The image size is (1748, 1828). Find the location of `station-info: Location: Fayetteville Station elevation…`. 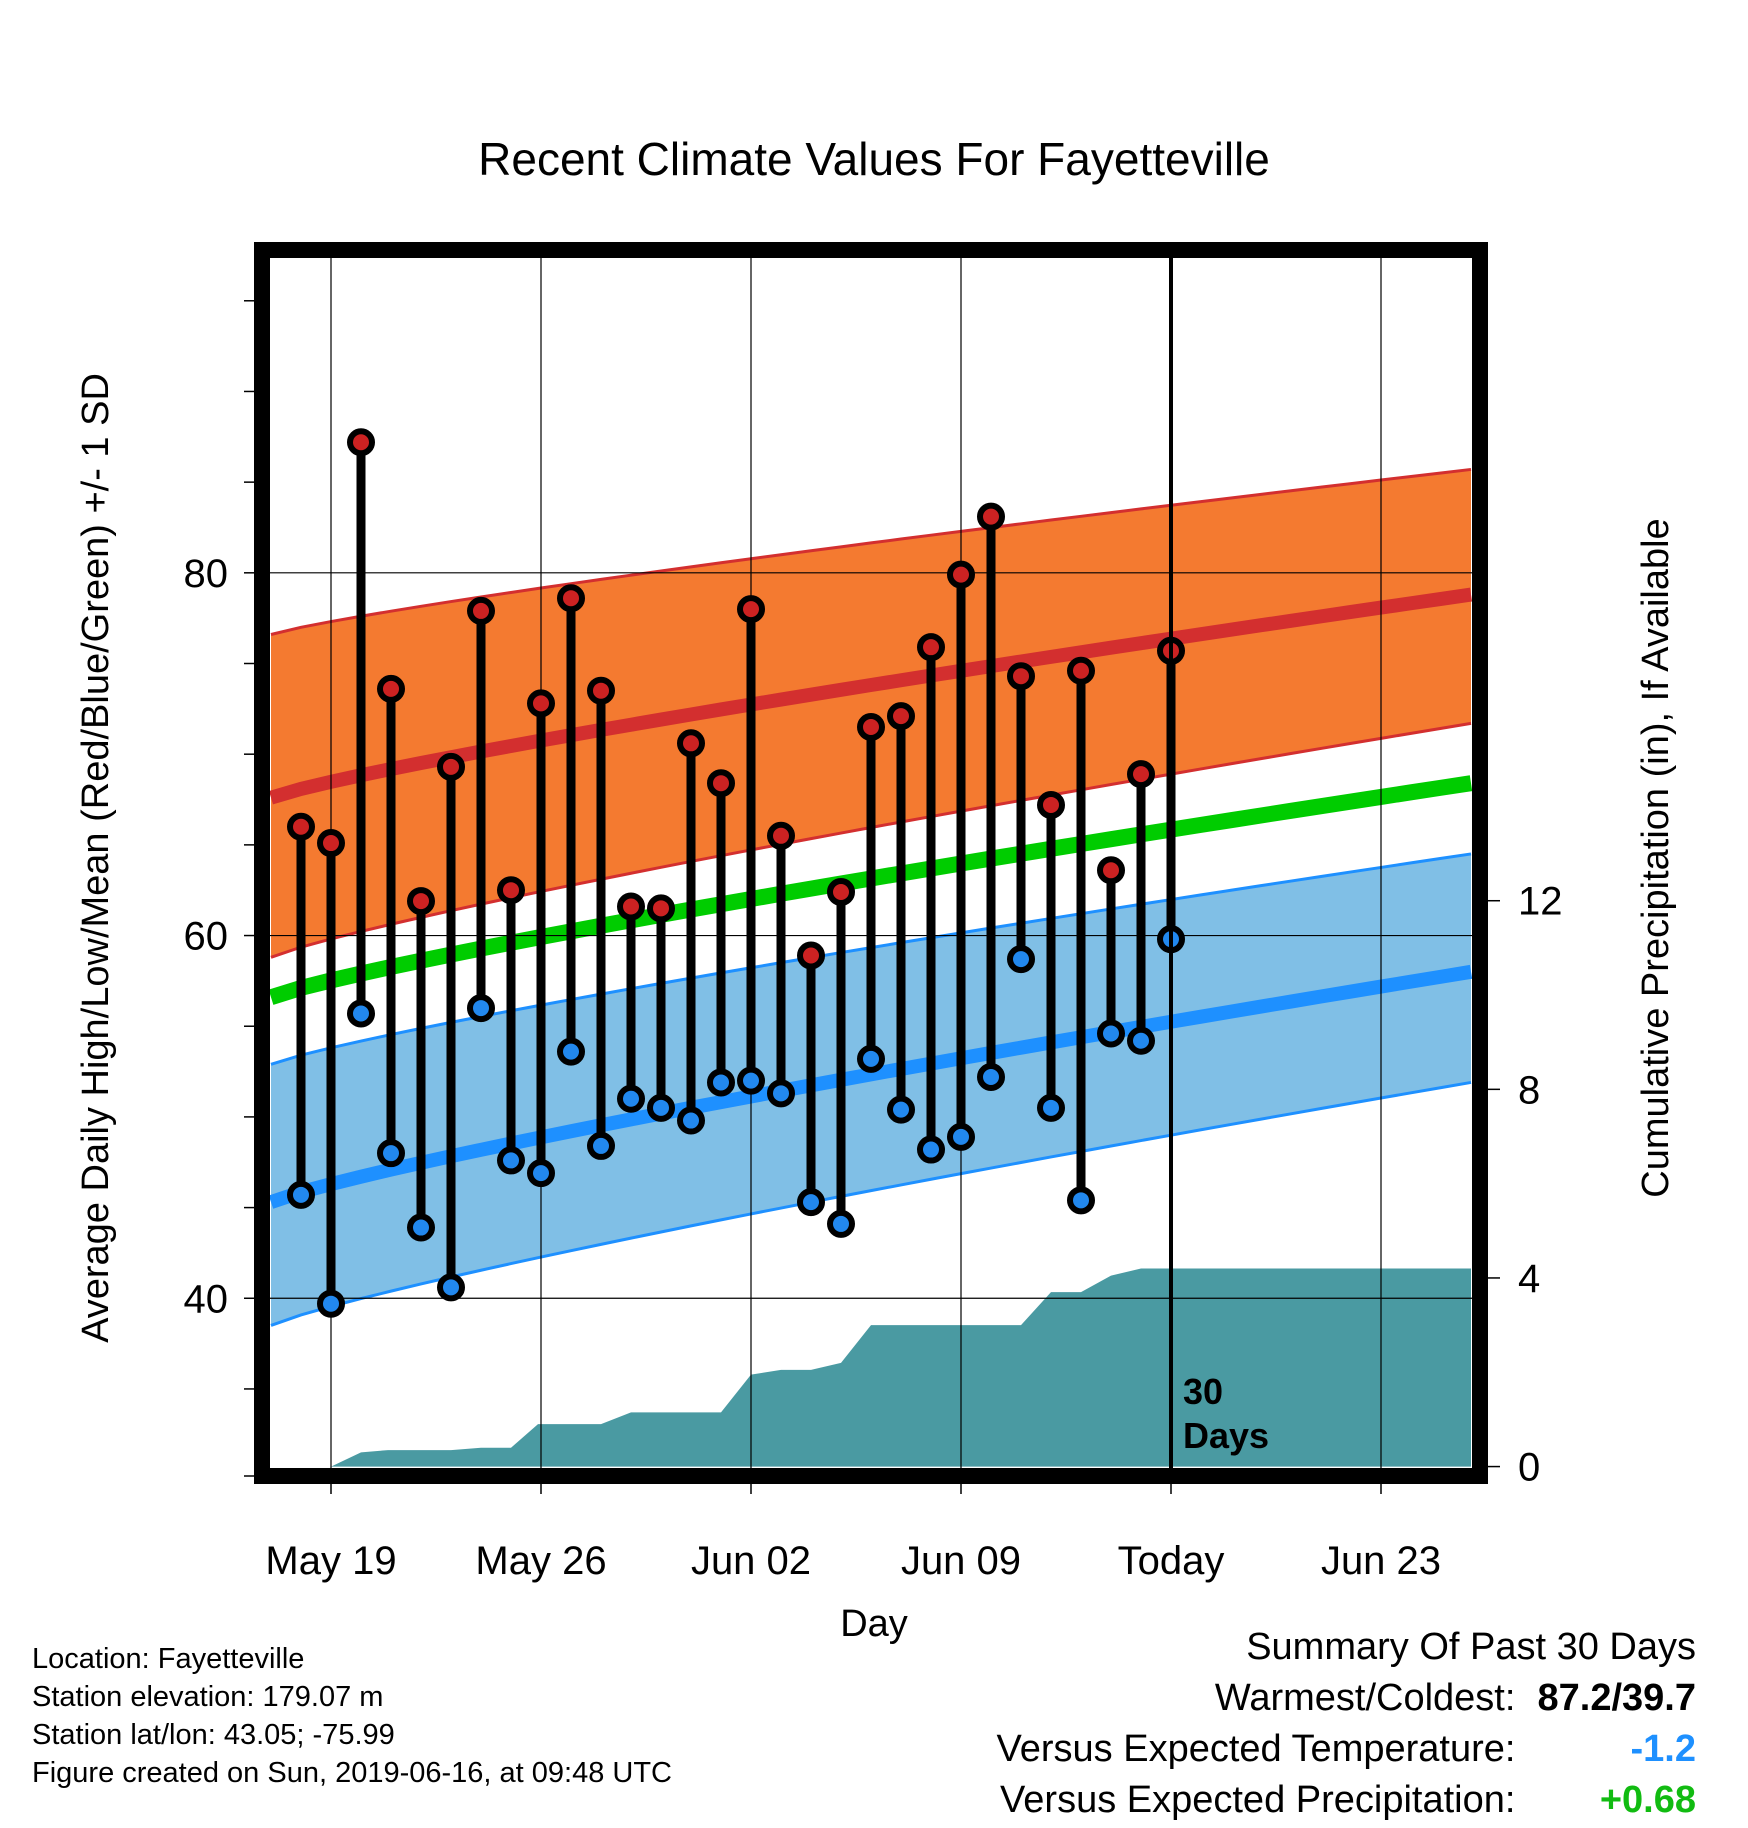

station-info: Location: Fayetteville Station elevation… is located at coordinates (352, 1716).